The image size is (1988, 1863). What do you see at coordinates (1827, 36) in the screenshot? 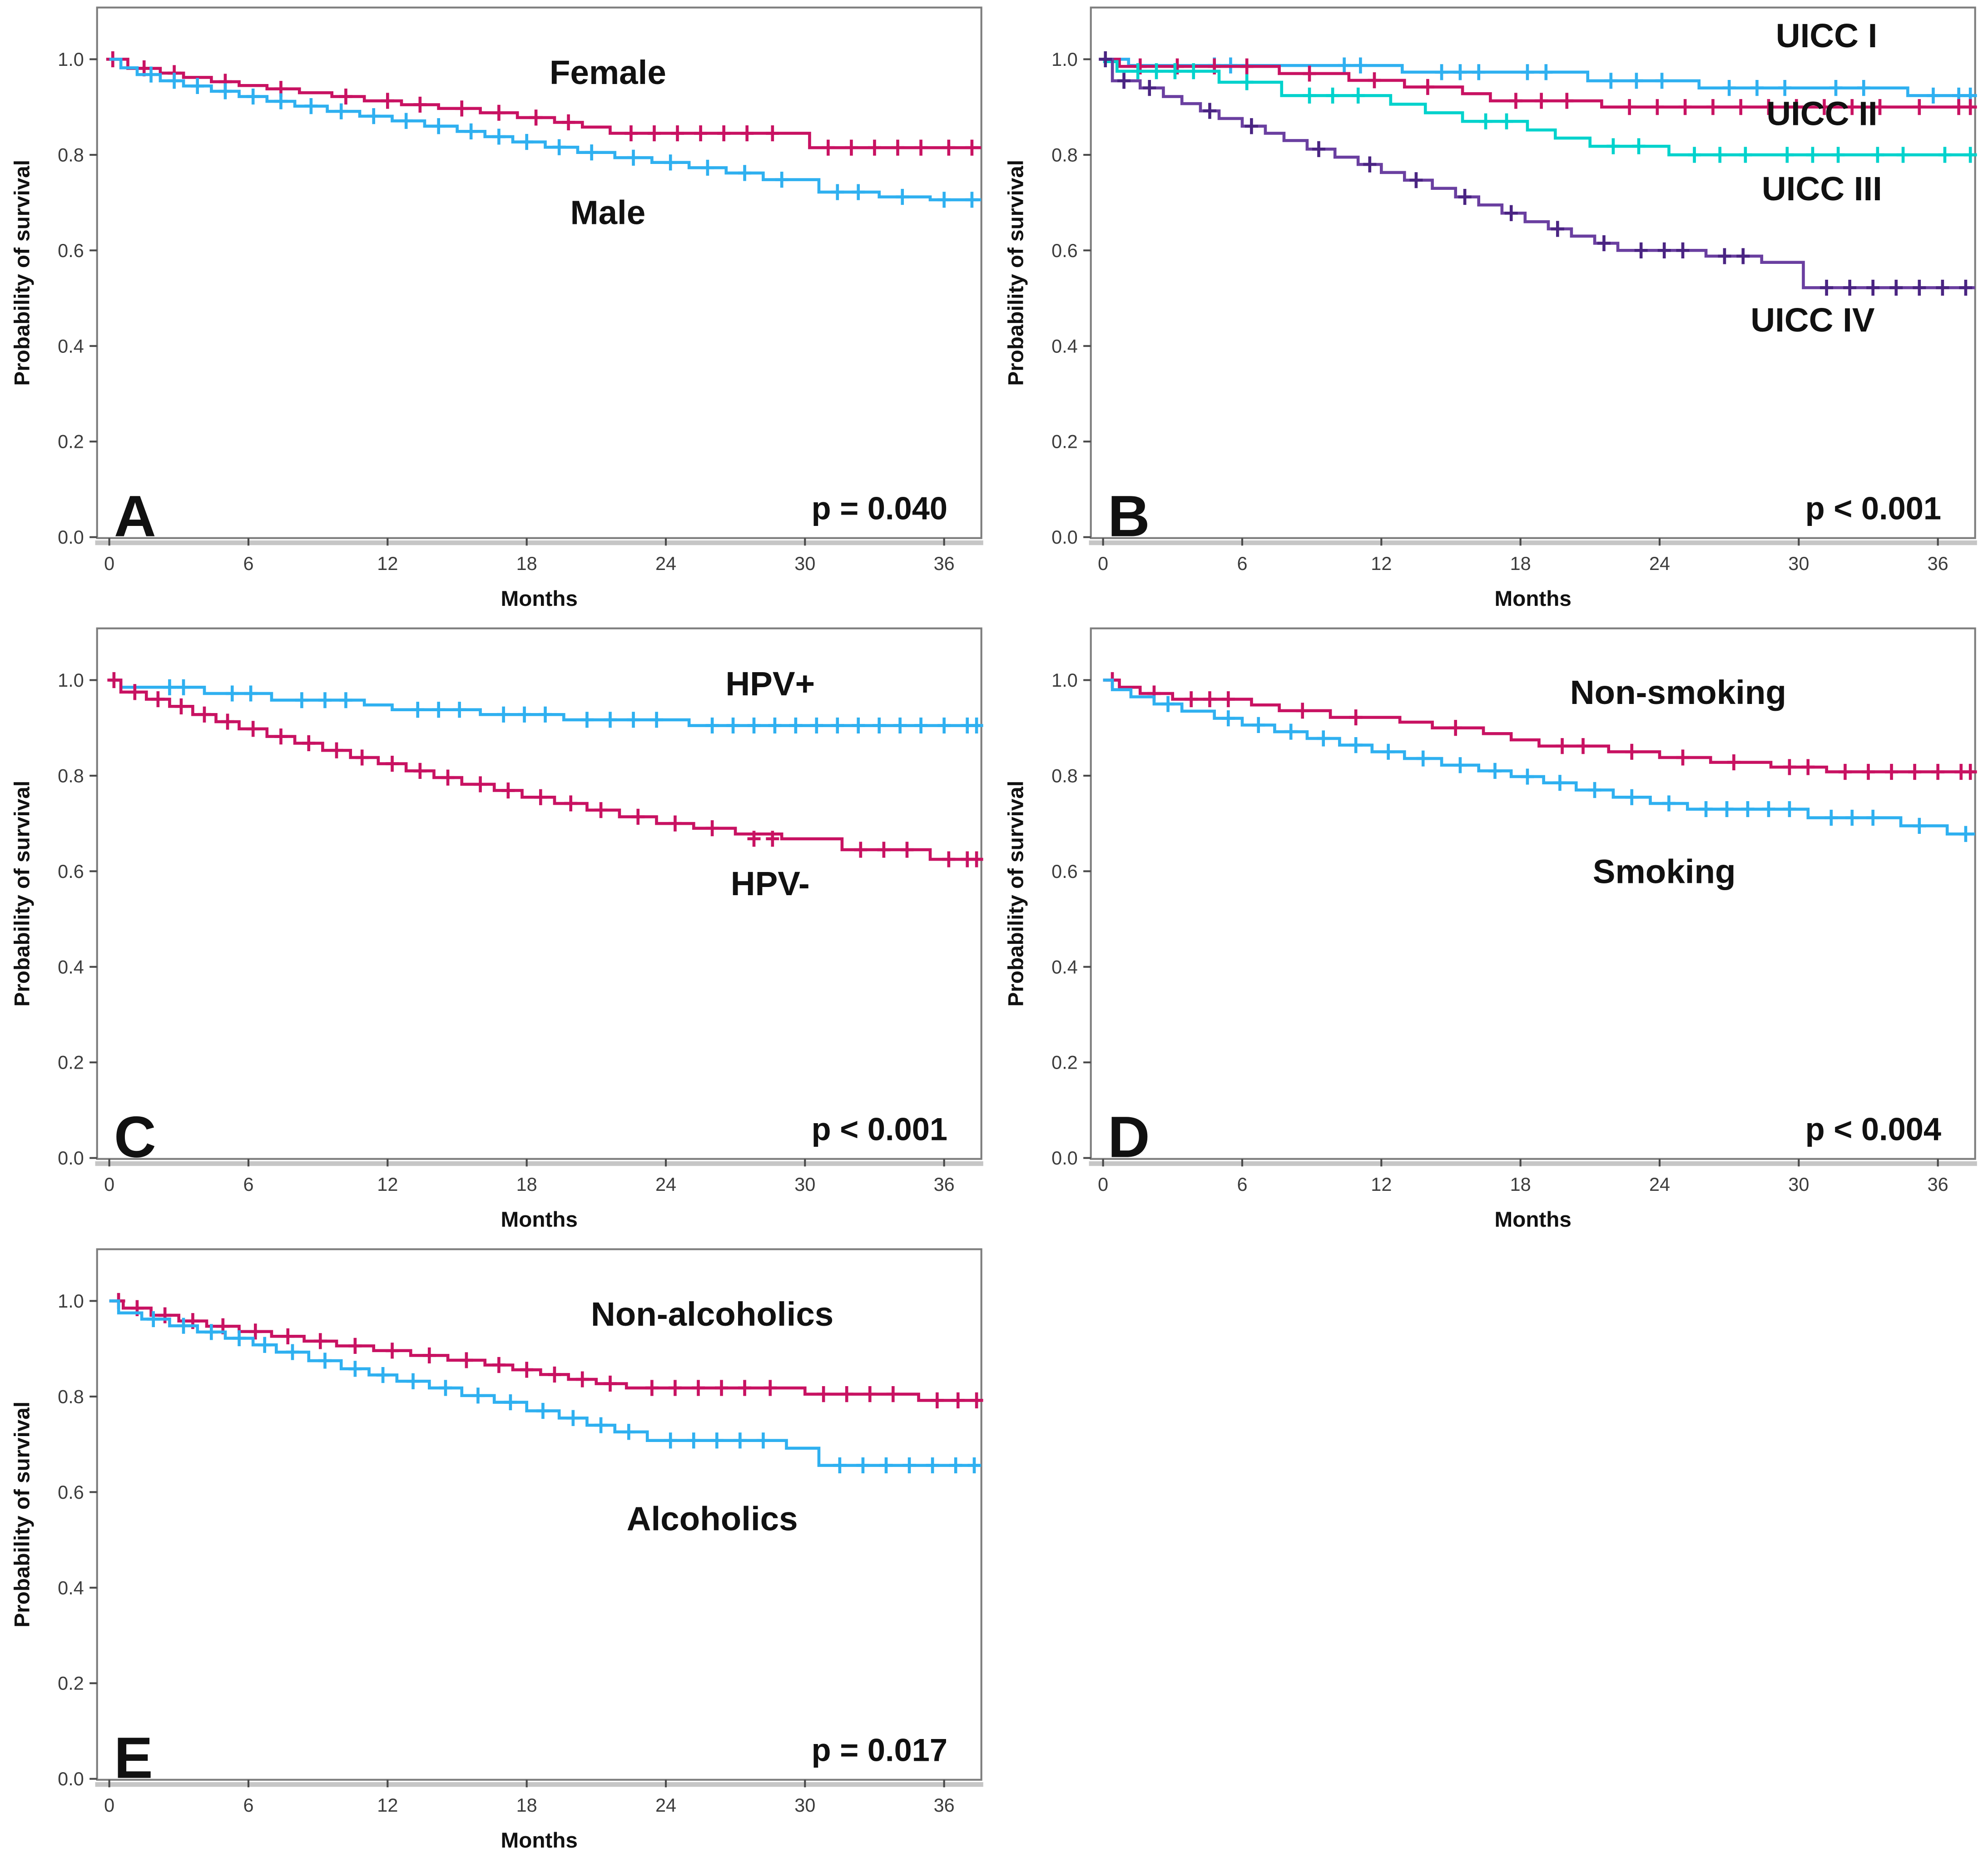
I see `series-label: UICC I` at bounding box center [1827, 36].